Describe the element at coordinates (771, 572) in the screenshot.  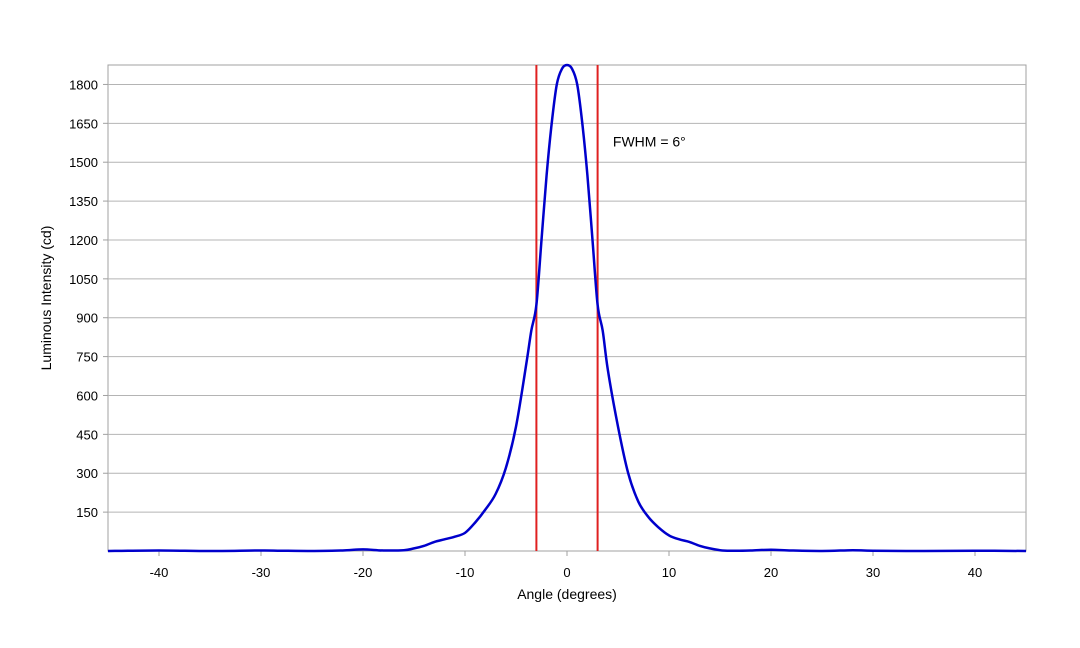
I see `x-tick-label: 20` at that location.